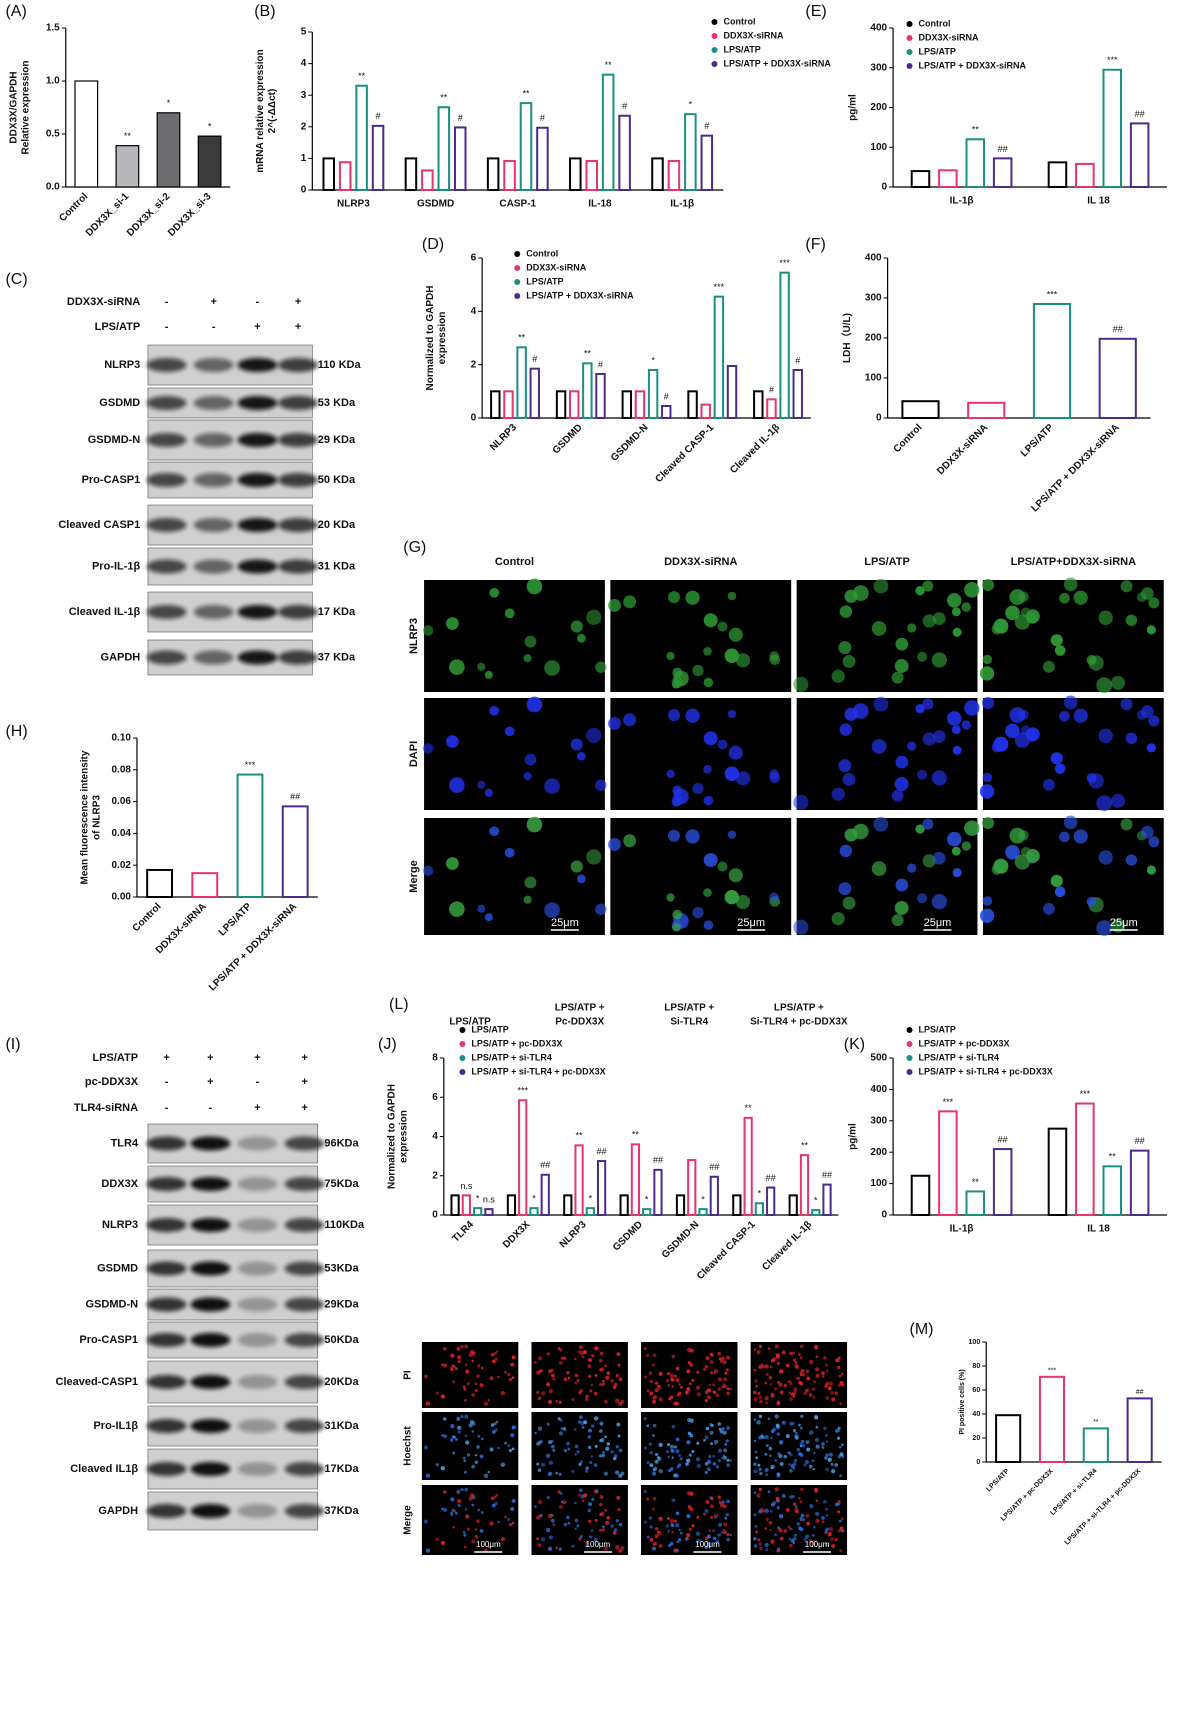 The image size is (1178, 1726). Describe the element at coordinates (119, 1184) in the screenshot. I see `protein-label: DDX3X` at that location.